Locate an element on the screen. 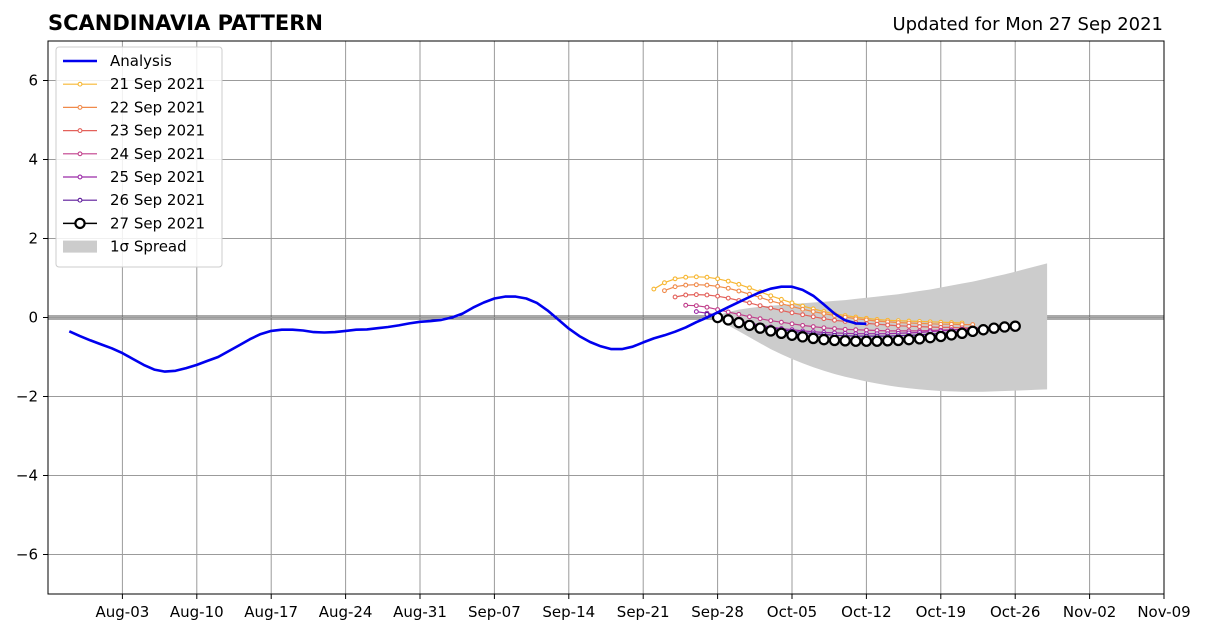  legend-label: 23 Sep 2021 is located at coordinates (157, 131).